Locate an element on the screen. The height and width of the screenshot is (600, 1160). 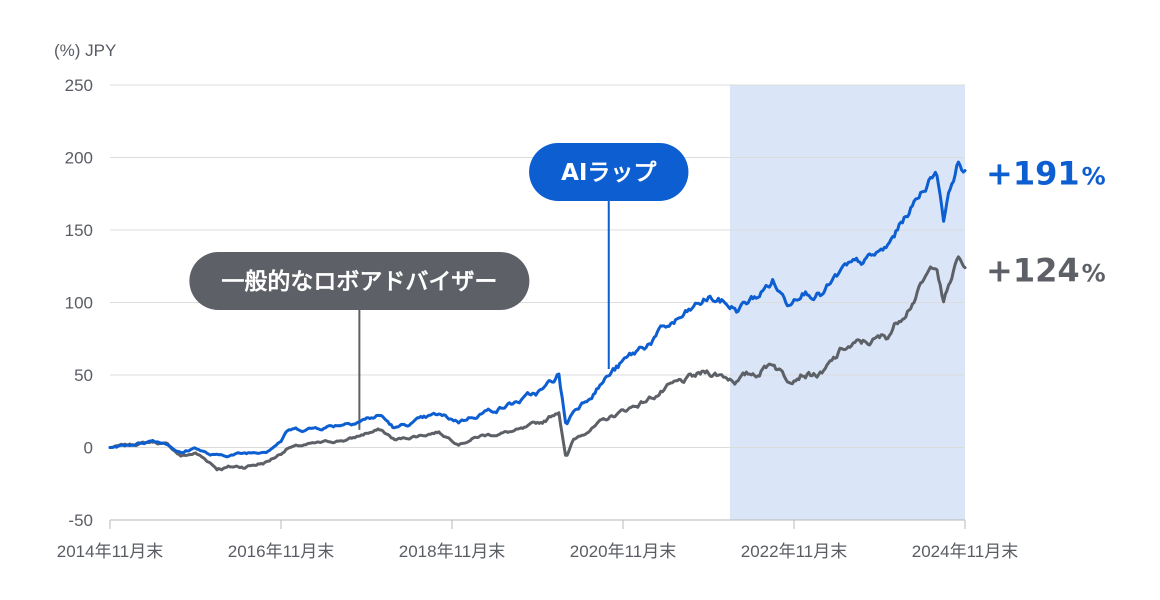
end-value-label: +124% is located at coordinates (1046, 271).